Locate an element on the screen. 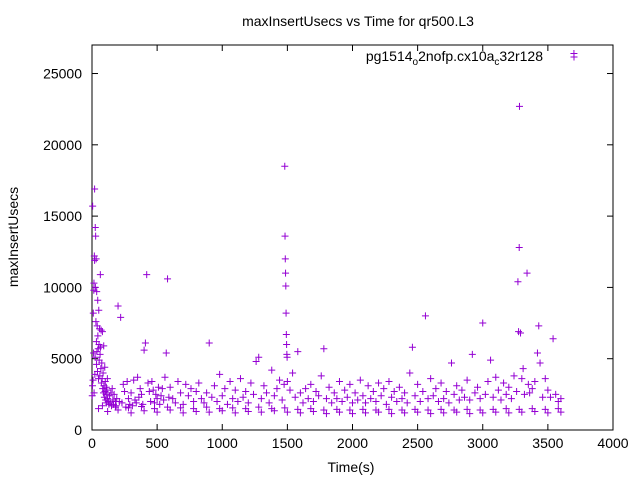 The height and width of the screenshot is (485, 640). x-tick-label: 2000 is located at coordinates (352, 443).